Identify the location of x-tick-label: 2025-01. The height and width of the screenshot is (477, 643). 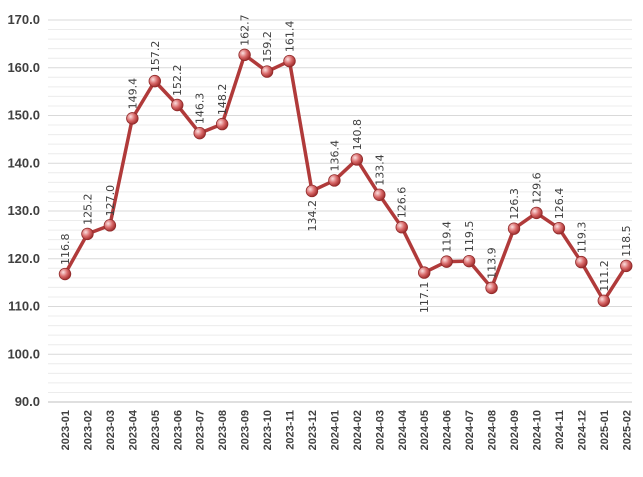
(605, 430).